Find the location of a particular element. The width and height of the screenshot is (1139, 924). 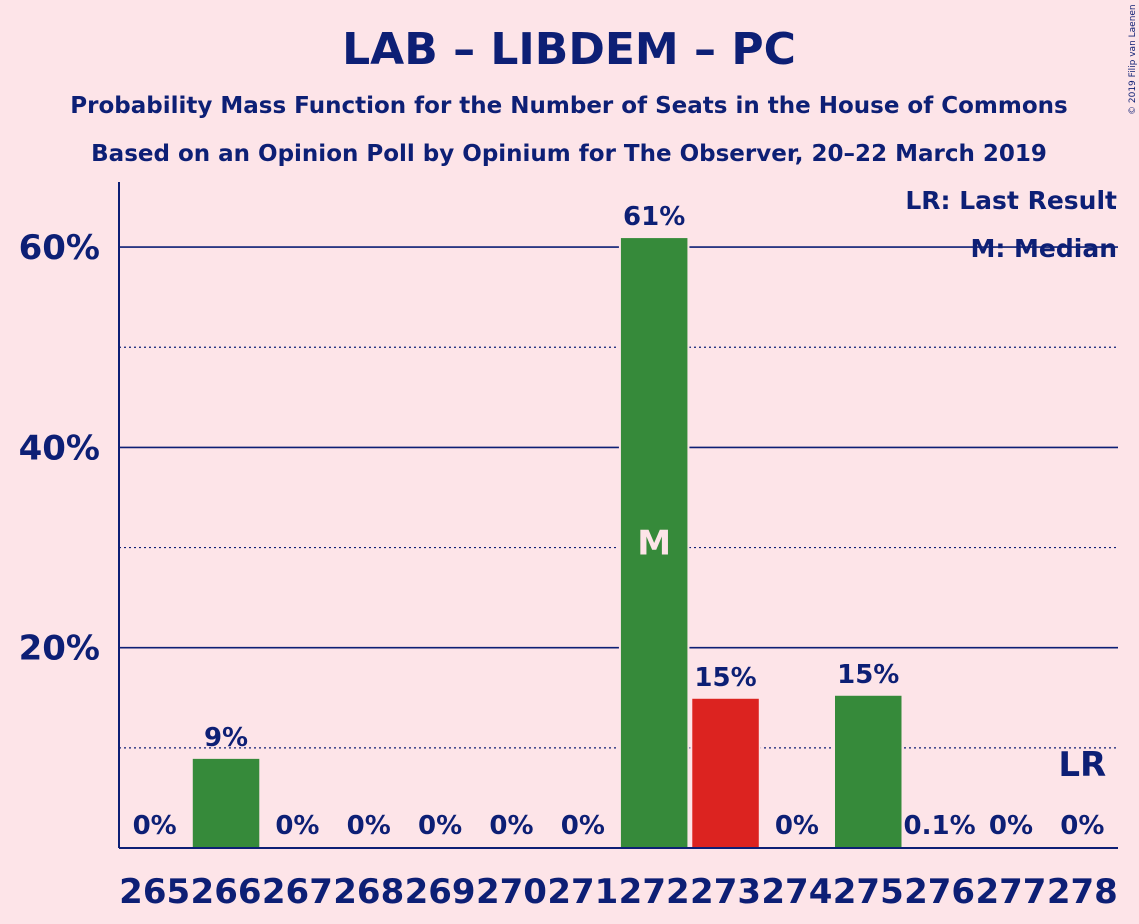

x-tick-label: 269 is located at coordinates (440, 892).